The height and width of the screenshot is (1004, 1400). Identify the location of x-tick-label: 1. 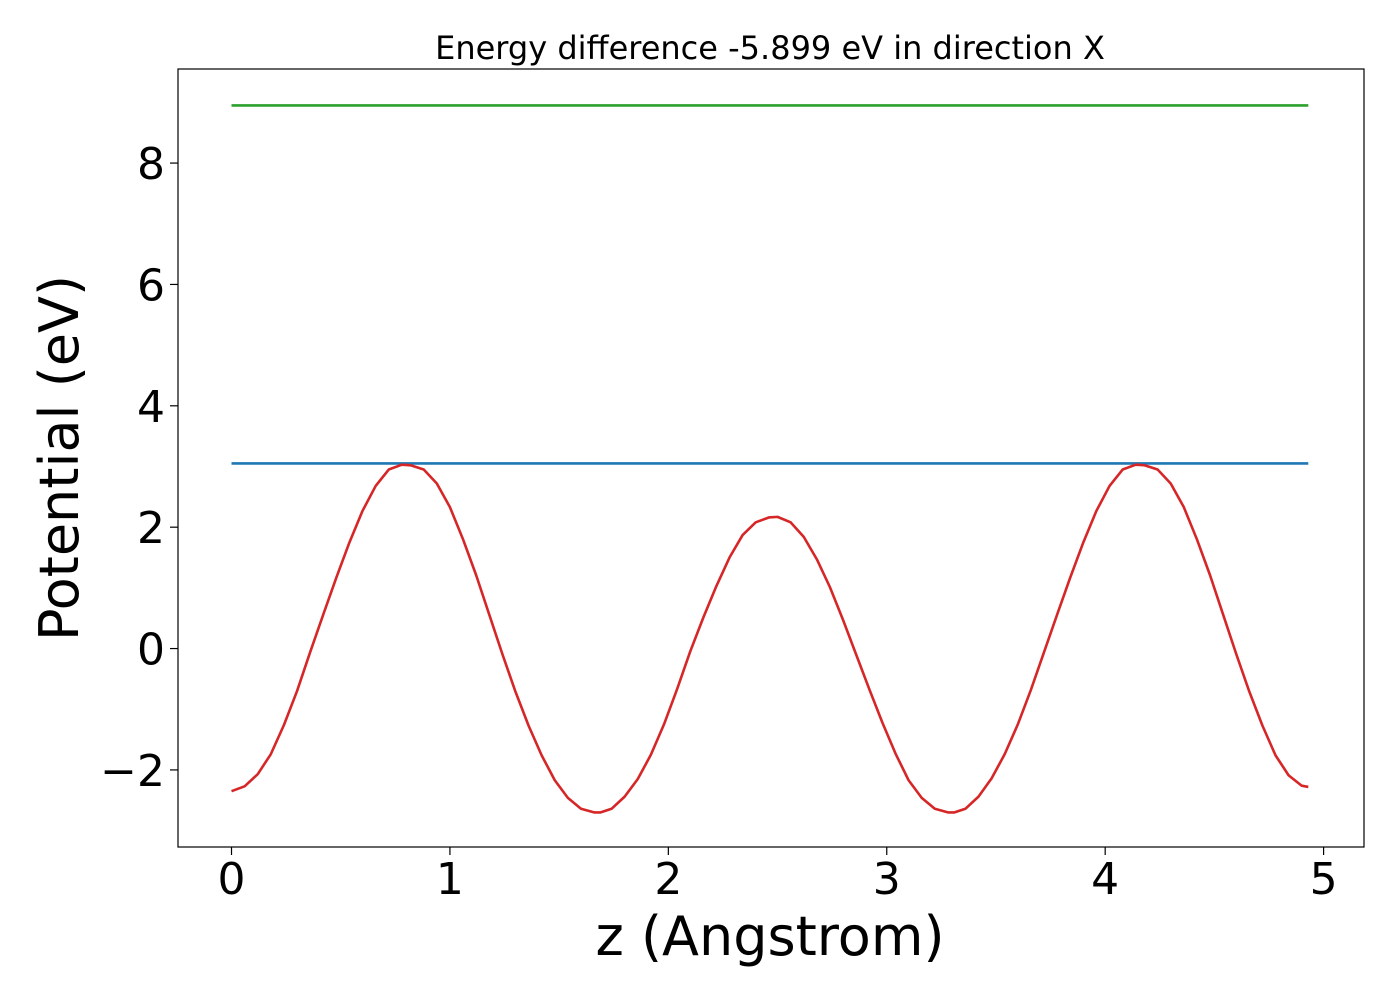
(450, 879).